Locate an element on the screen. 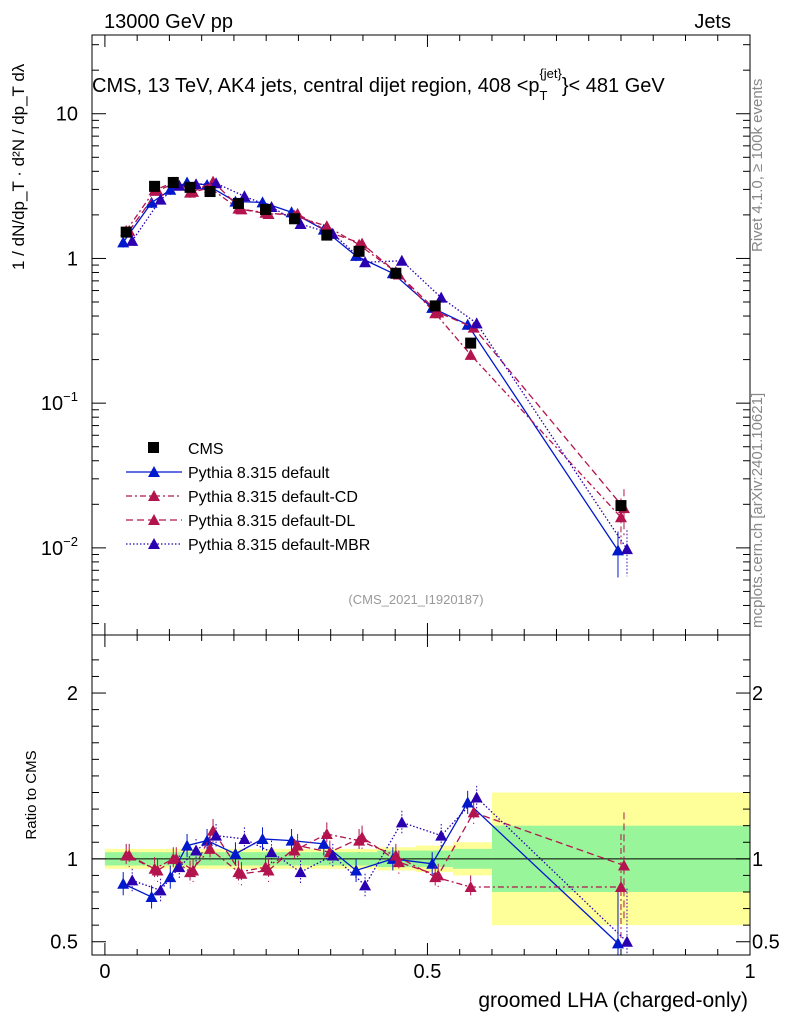  x-axis-label: groomed LHA (charged-only) is located at coordinates (613, 1000).